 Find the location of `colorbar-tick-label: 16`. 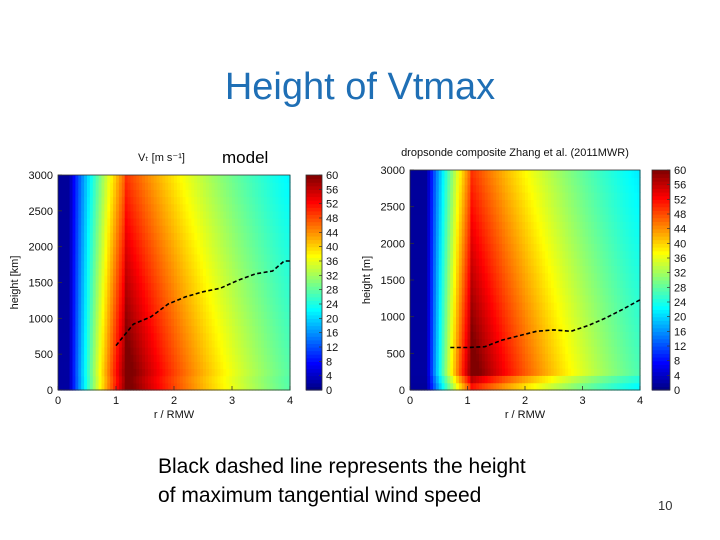

colorbar-tick-label: 16 is located at coordinates (332, 334).